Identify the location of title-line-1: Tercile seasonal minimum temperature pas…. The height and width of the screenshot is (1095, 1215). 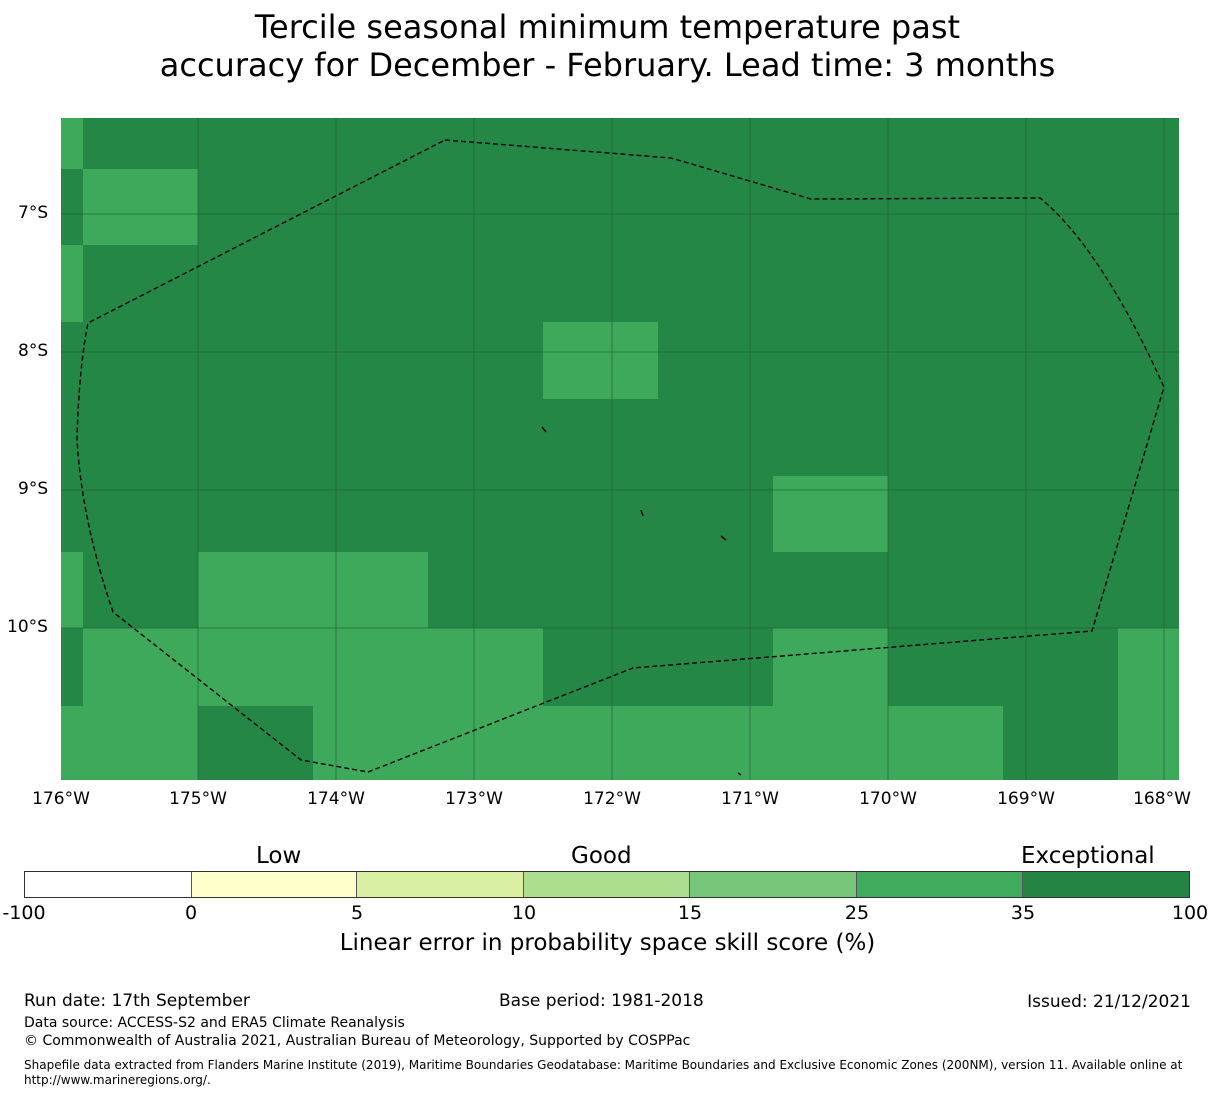
(607, 27).